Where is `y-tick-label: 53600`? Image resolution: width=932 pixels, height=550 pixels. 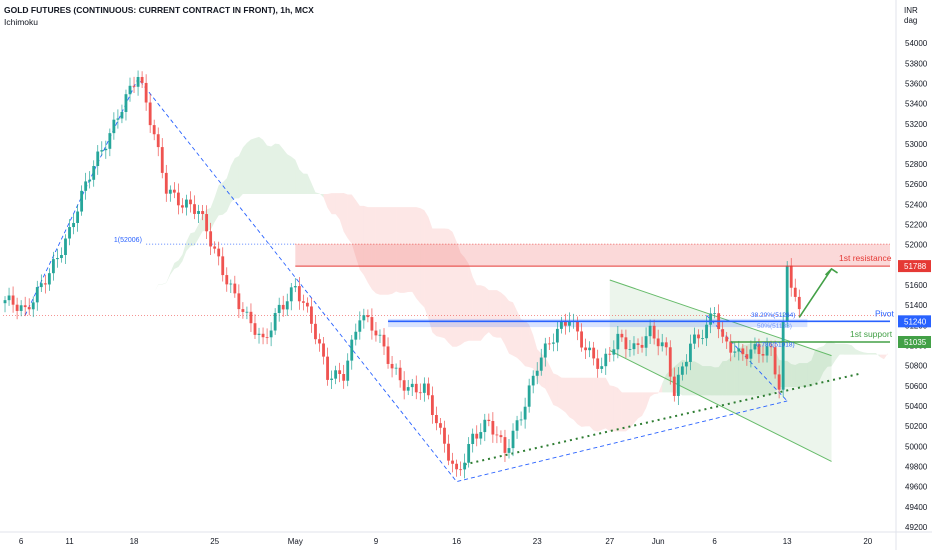
y-tick-label: 53600 is located at coordinates (916, 83).